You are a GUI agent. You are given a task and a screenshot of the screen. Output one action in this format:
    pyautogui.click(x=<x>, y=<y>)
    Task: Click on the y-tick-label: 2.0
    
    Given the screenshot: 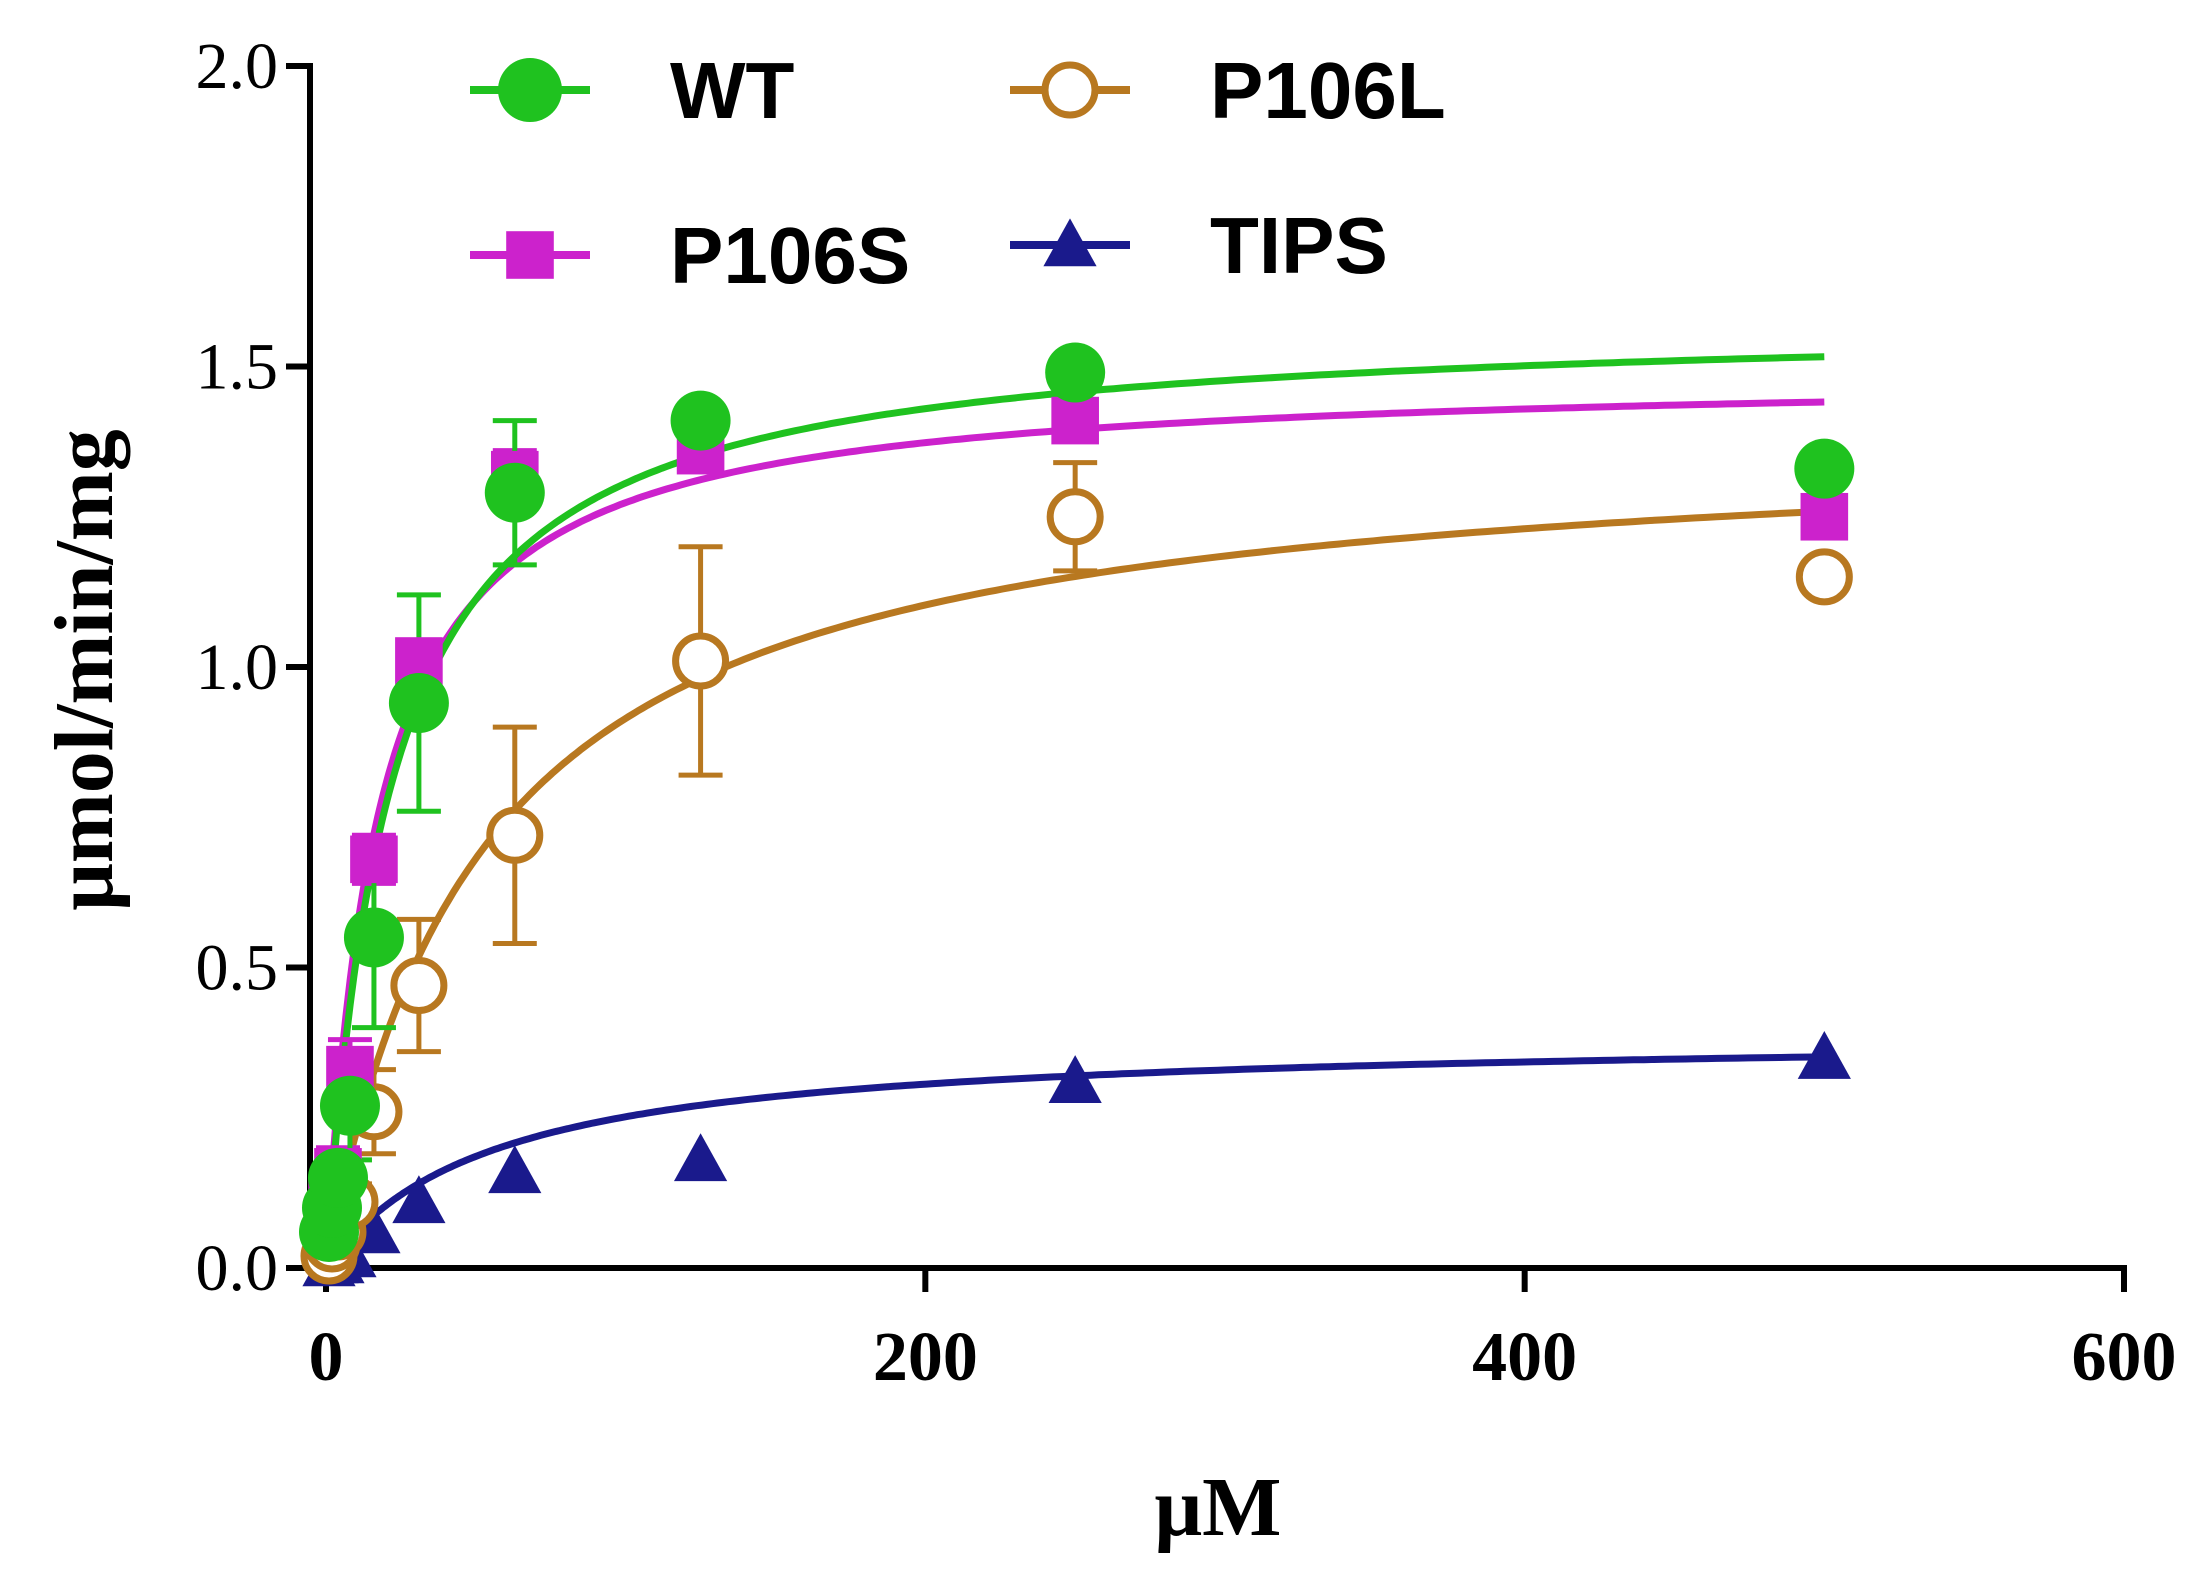 What is the action you would take?
    pyautogui.click(x=237, y=66)
    